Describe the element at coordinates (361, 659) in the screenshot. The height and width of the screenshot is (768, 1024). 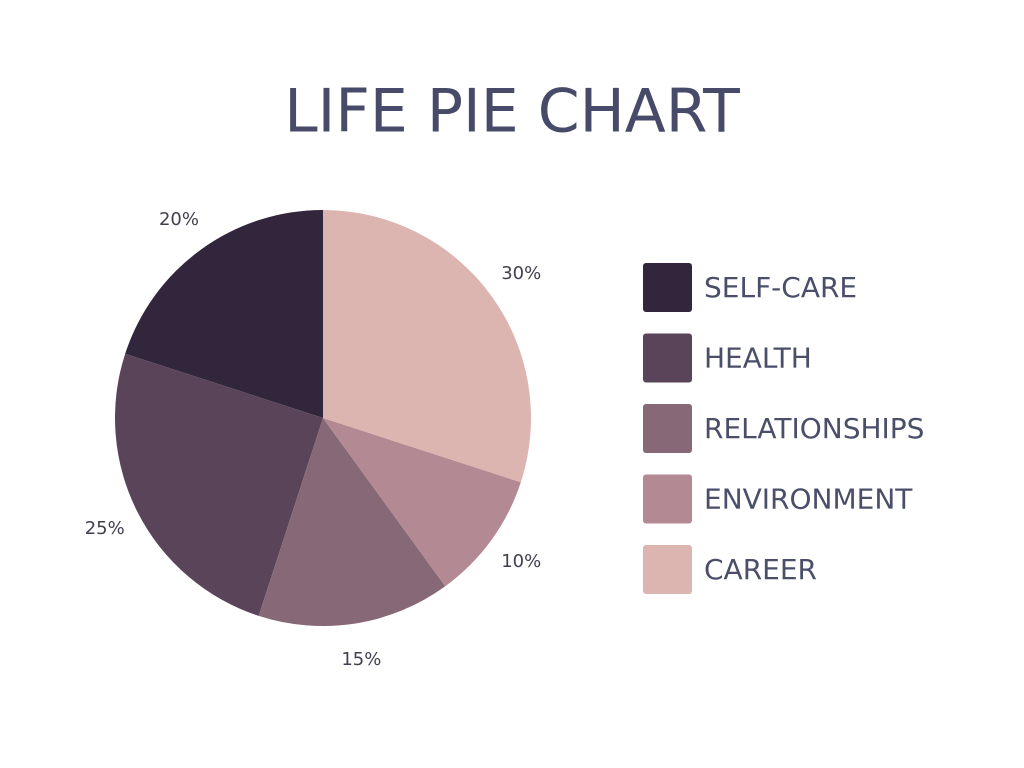
I see `slice-label: 15%` at that location.